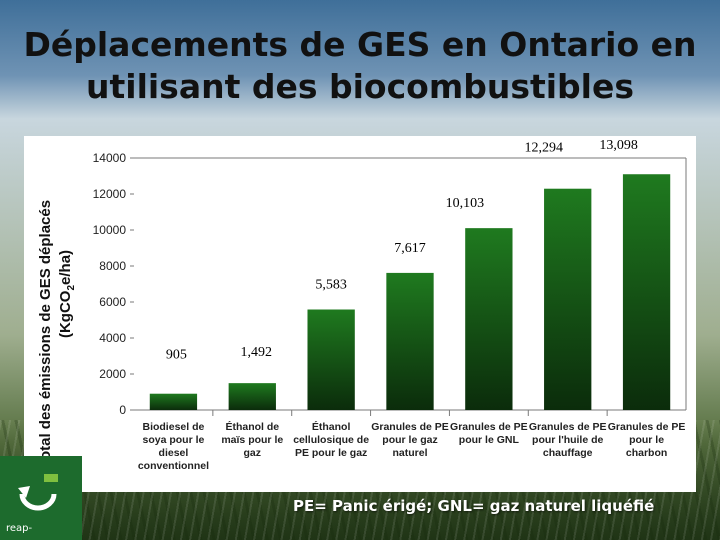 This screenshot has width=720, height=540. I want to click on y-tick-label: 0, so click(122, 410).